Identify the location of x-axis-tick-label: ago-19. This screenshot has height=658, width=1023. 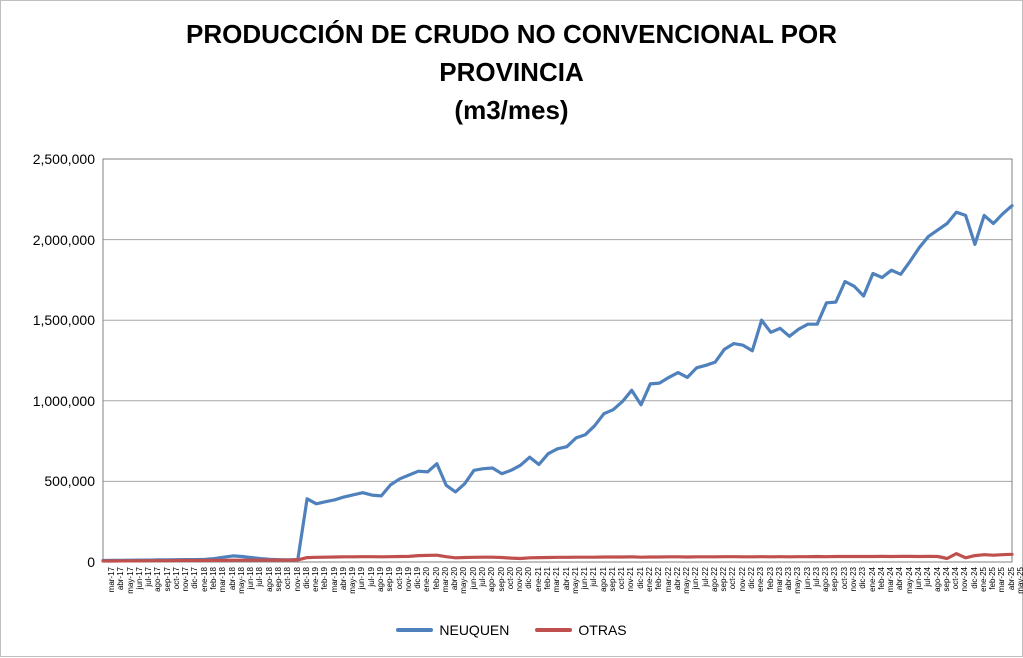
(380, 579).